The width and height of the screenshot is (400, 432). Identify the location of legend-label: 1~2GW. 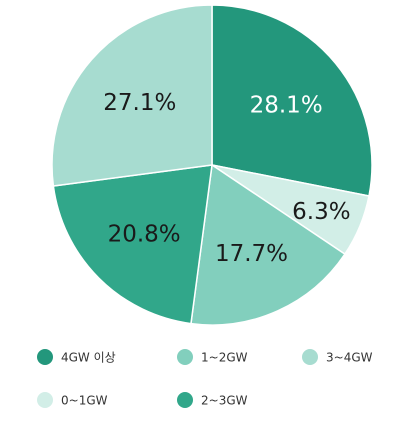
(224, 358).